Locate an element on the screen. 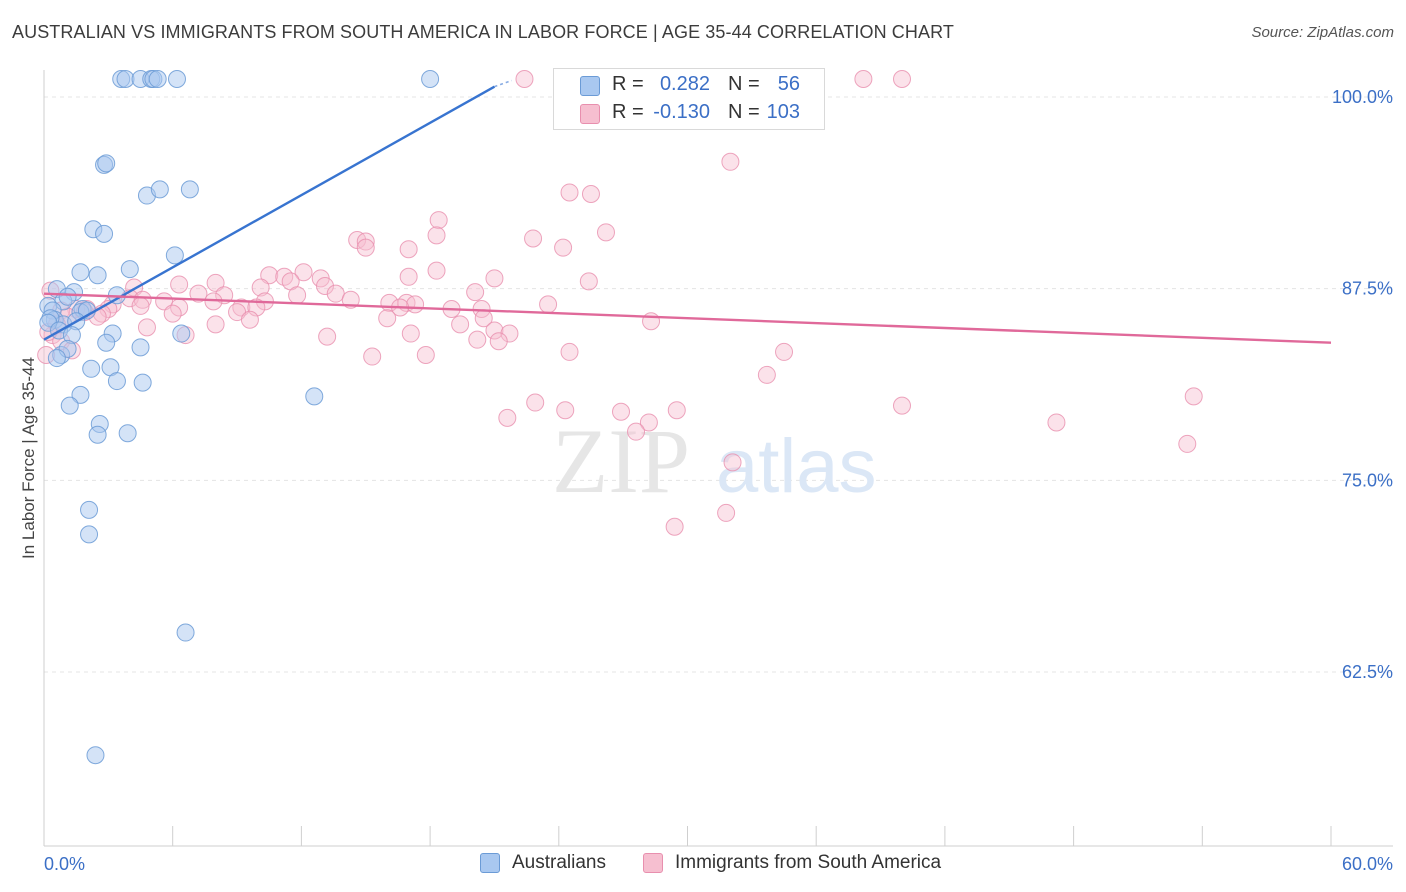 Image resolution: width=1406 pixels, height=892 pixels. r-value: -0.130 is located at coordinates (681, 112).